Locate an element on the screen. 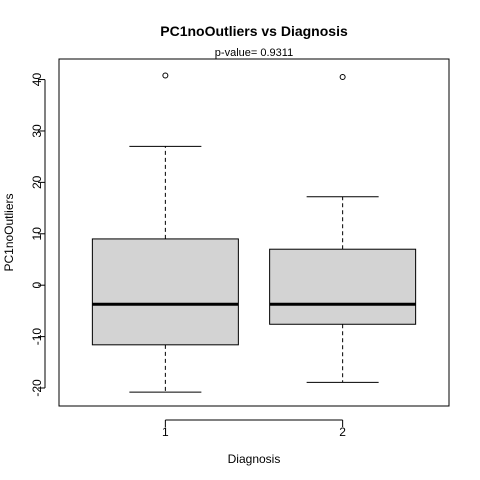 Image resolution: width=480 pixels, height=480 pixels. y-tick-label: 10 is located at coordinates (37, 234).